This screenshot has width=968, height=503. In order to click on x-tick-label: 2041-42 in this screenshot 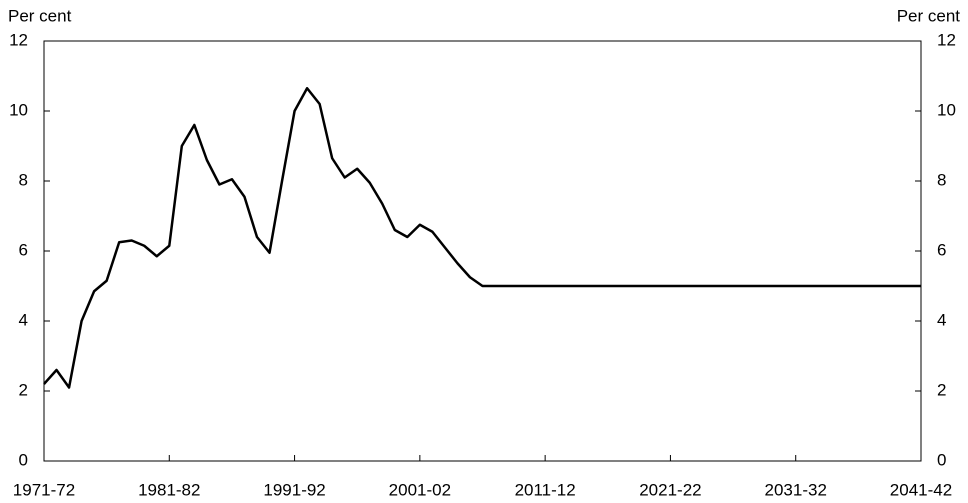, I will do `click(921, 489)`.